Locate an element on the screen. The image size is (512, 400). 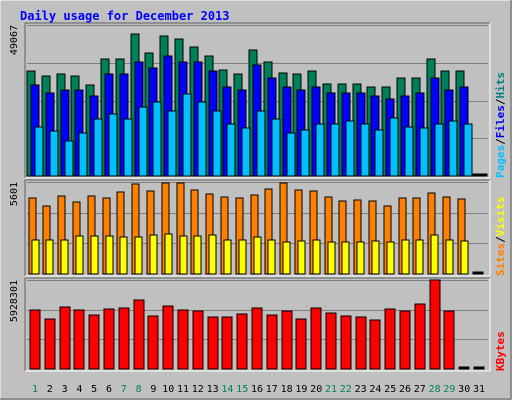
day-label: 6 is located at coordinates (109, 389).